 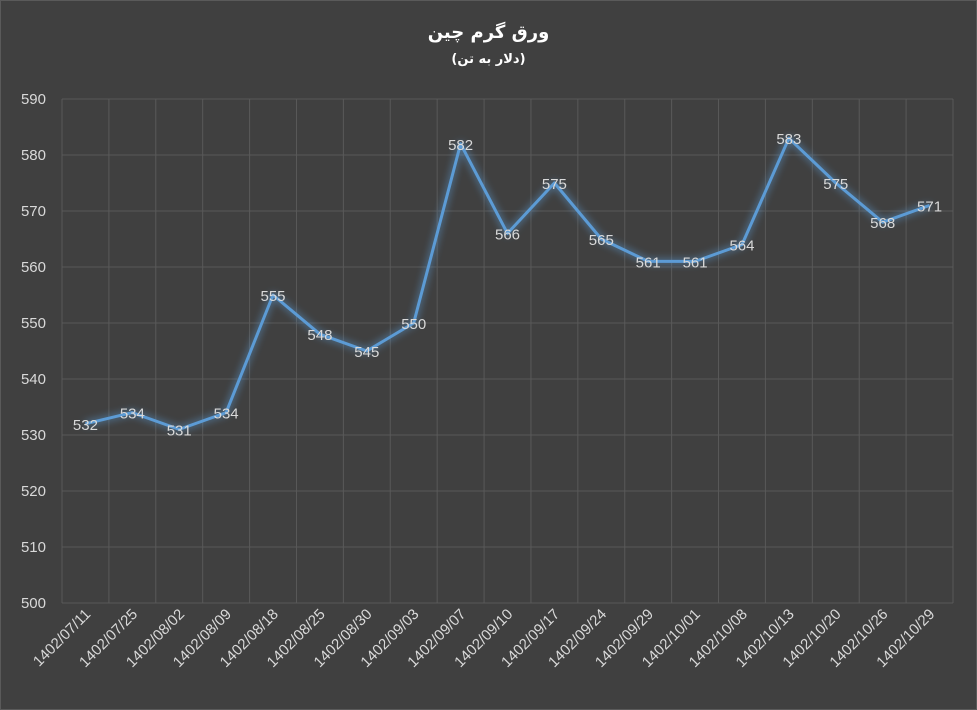 I want to click on y-tick-label: 530, so click(x=33, y=435).